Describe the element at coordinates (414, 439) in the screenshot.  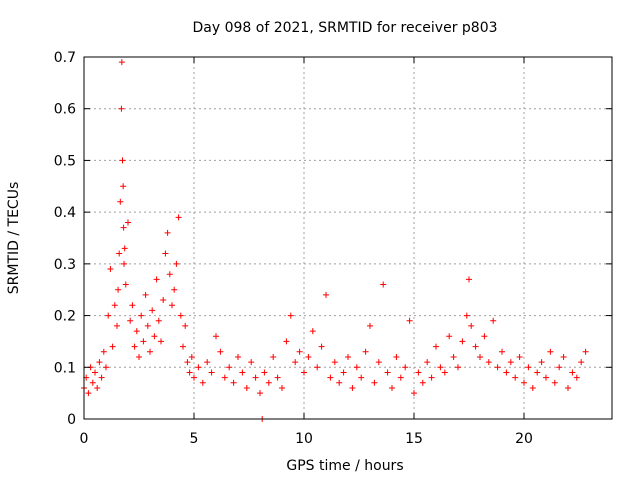
I see `x-tick-label: 15` at that location.